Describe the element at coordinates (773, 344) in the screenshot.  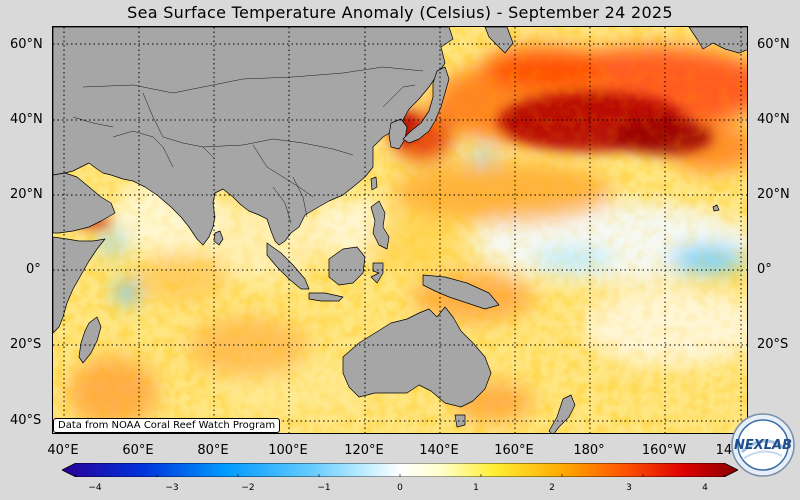
I see `lat-label-right: 20°S` at that location.